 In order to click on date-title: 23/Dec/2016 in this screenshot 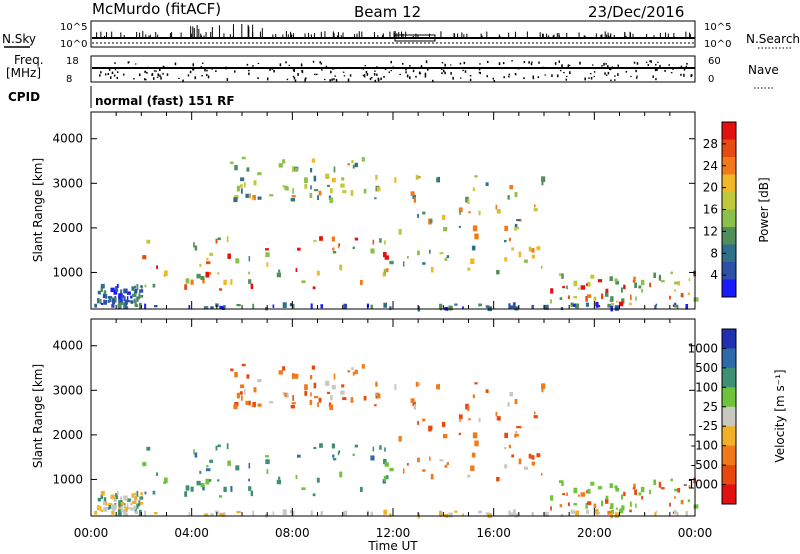, I will do `click(636, 12)`.